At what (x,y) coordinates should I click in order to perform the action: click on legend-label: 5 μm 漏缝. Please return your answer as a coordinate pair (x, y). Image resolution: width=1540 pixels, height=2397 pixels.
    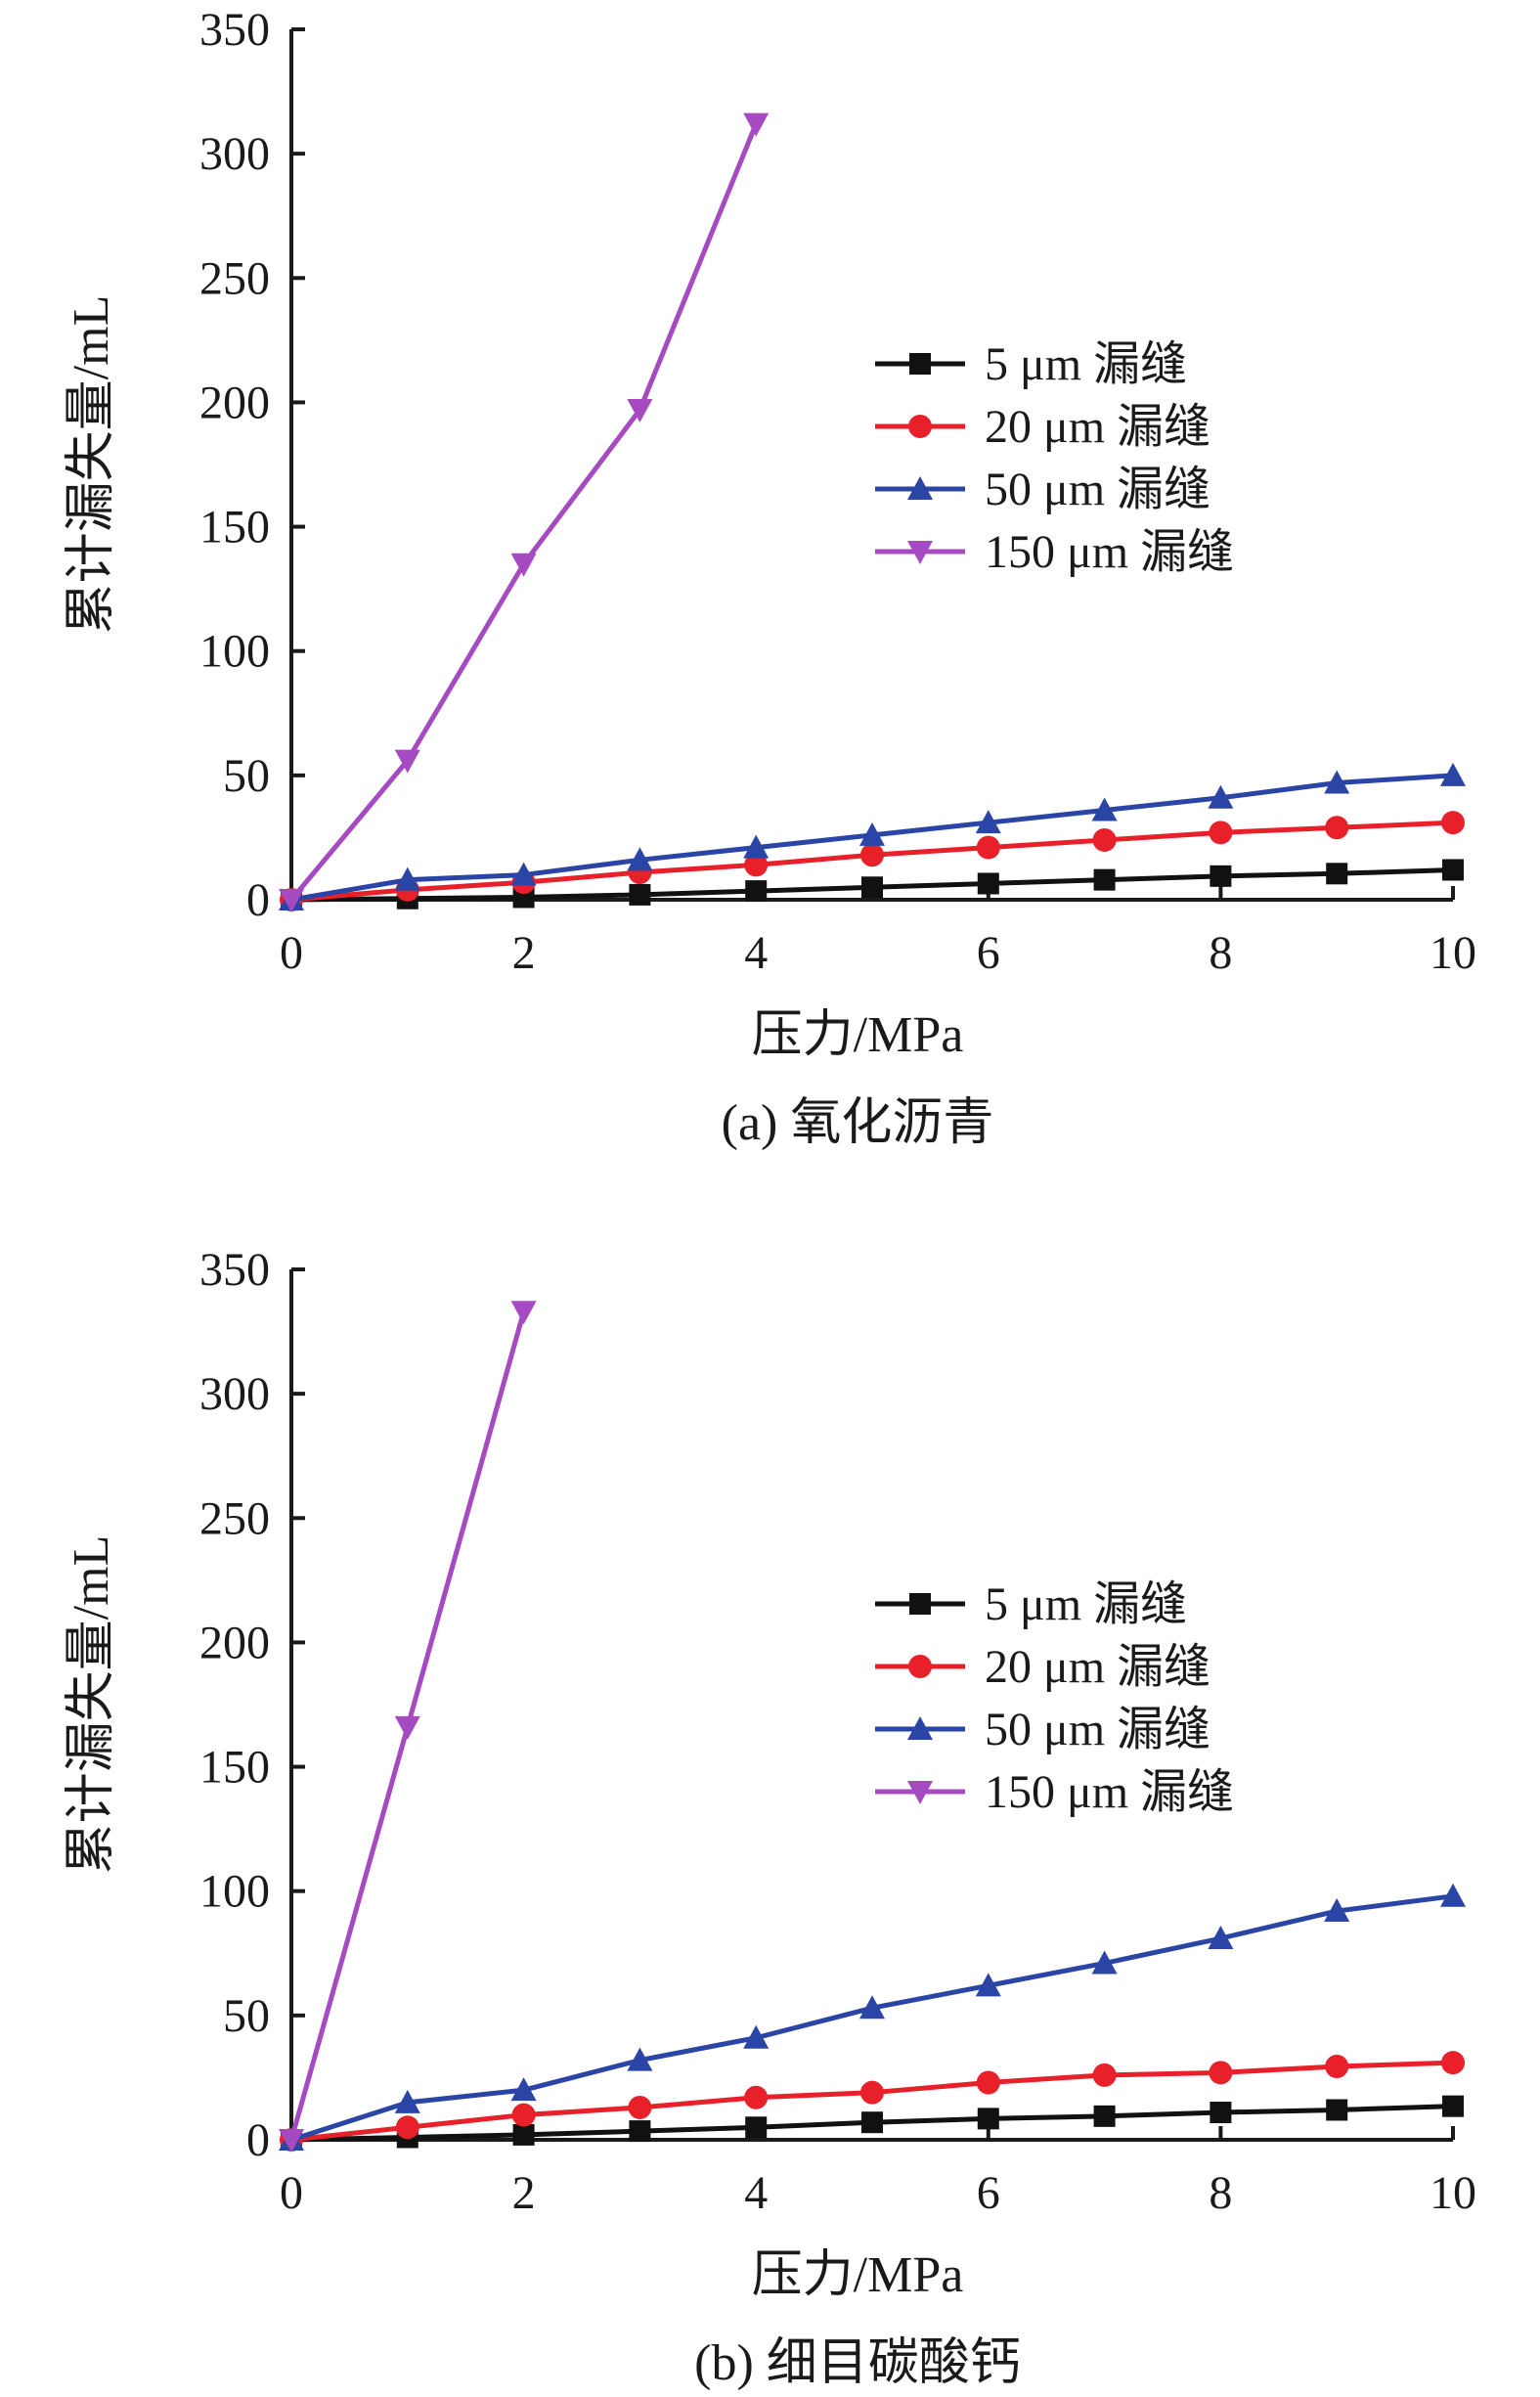
    Looking at the image, I should click on (1086, 364).